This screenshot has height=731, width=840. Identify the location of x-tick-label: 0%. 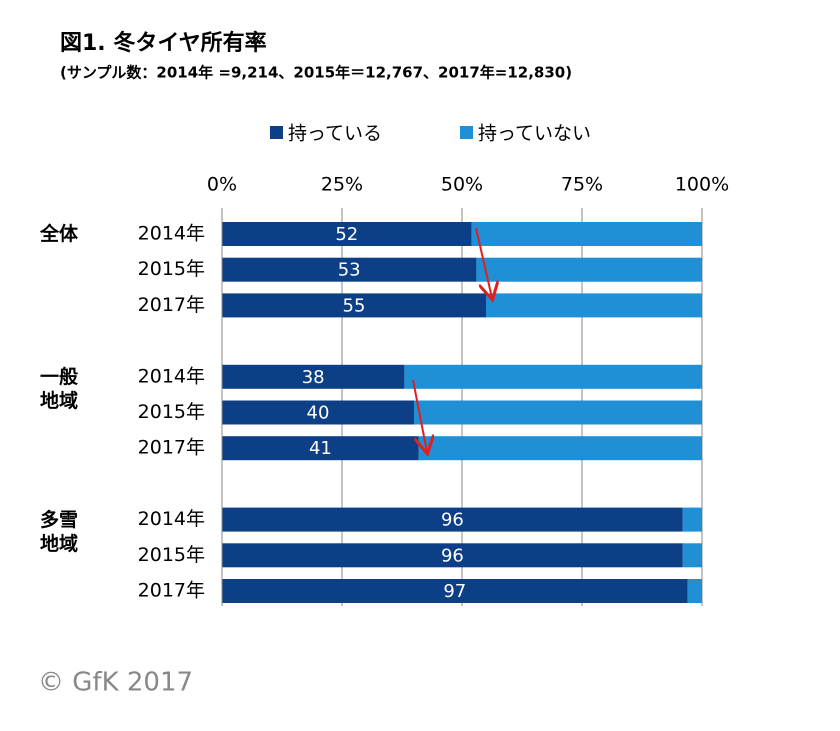
(222, 185).